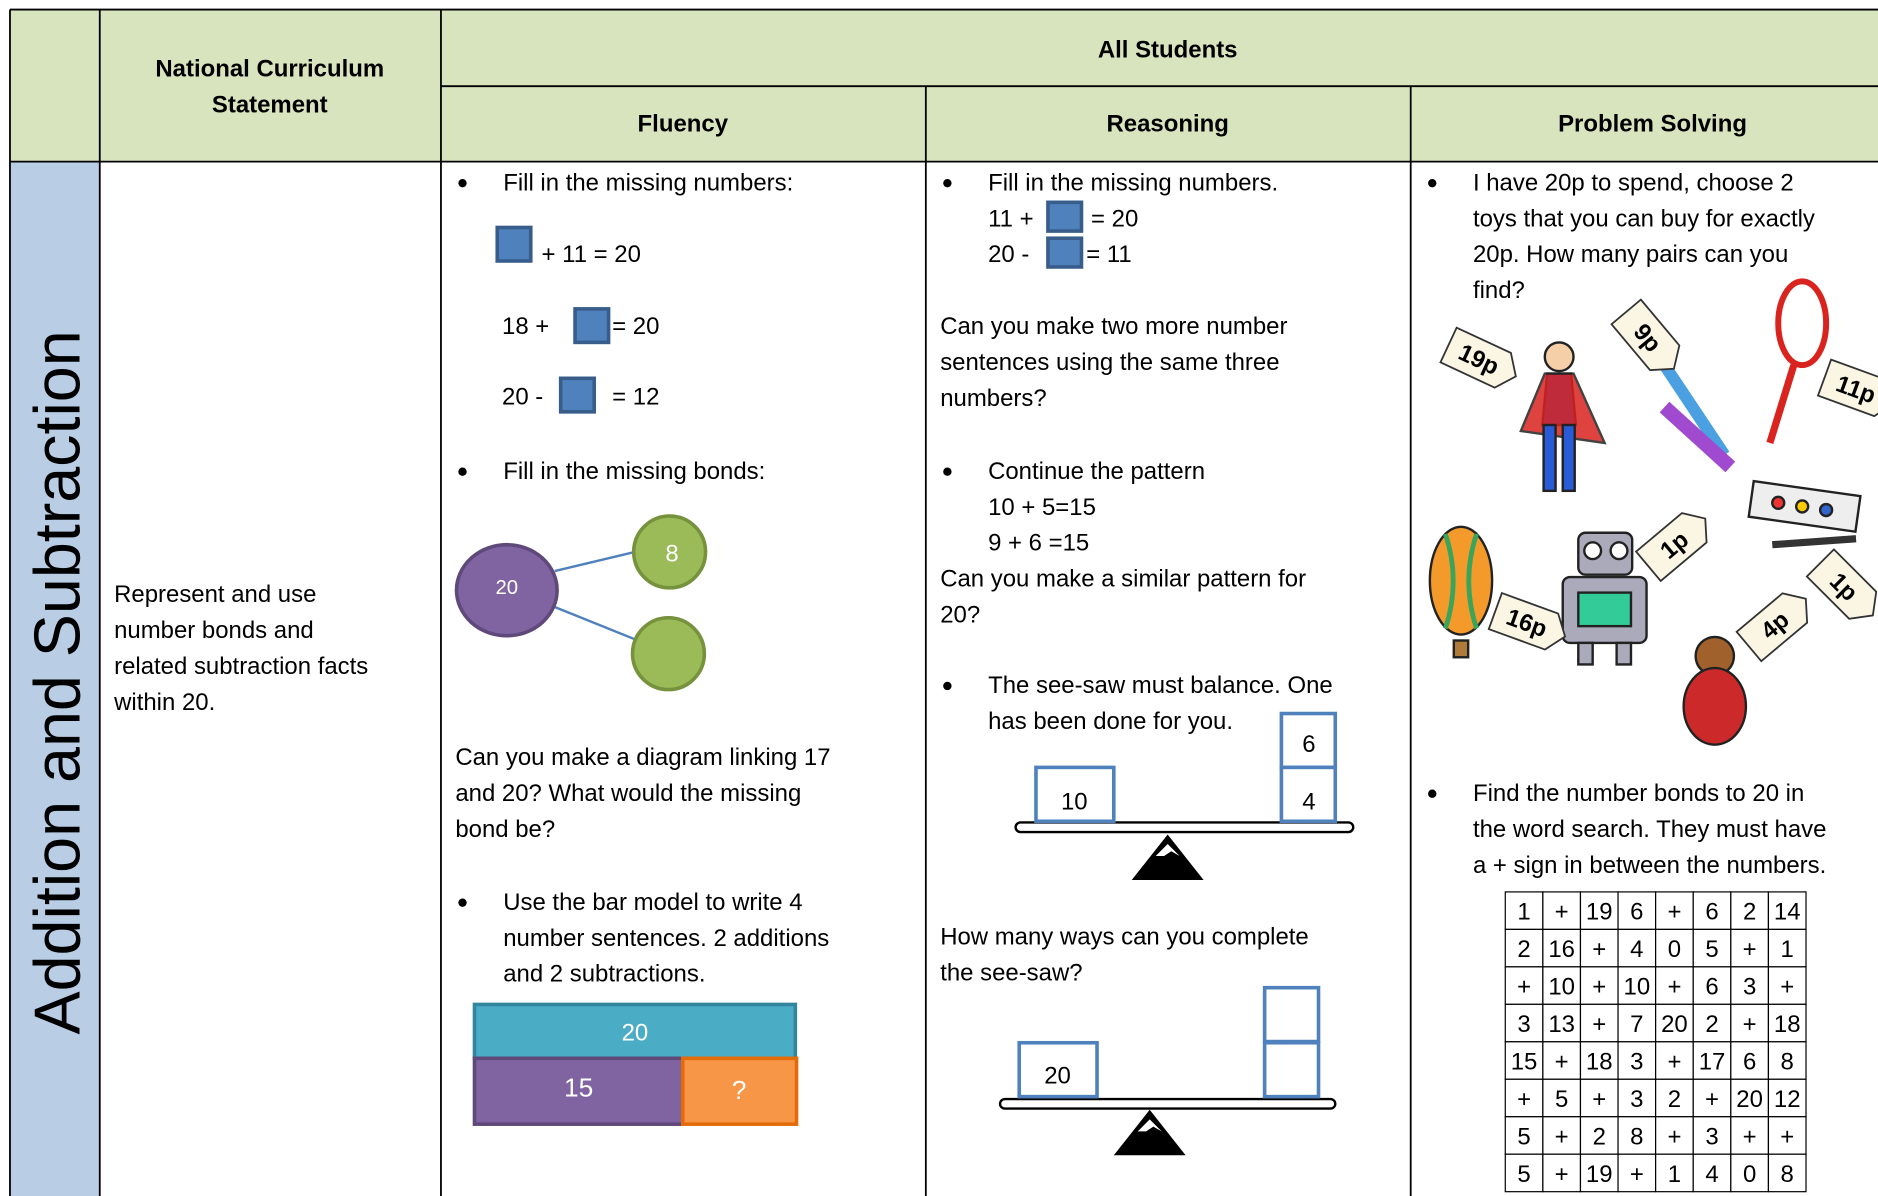  Describe the element at coordinates (1599, 1174) in the screenshot. I see `word-search-text: 19` at that location.